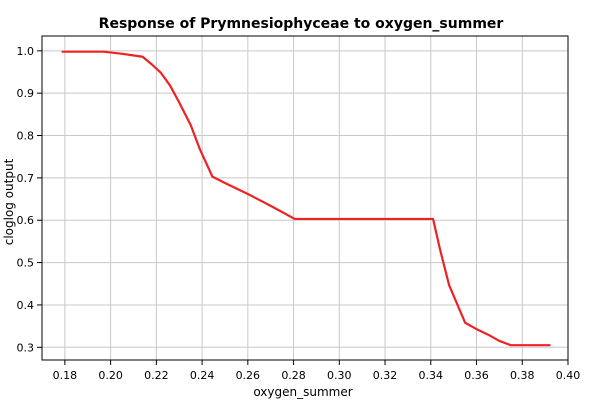 The height and width of the screenshot is (400, 600). I want to click on y-tick-label: 1.0, so click(26, 51).